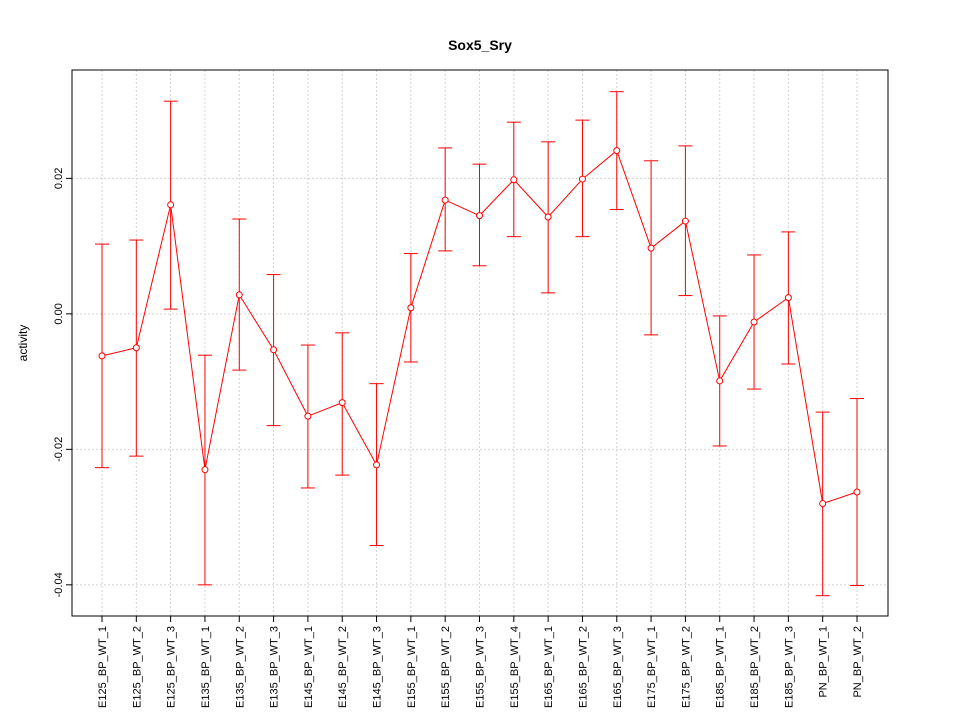  I want to click on x-tick-label: E165_BP_WT_2, so click(583, 667).